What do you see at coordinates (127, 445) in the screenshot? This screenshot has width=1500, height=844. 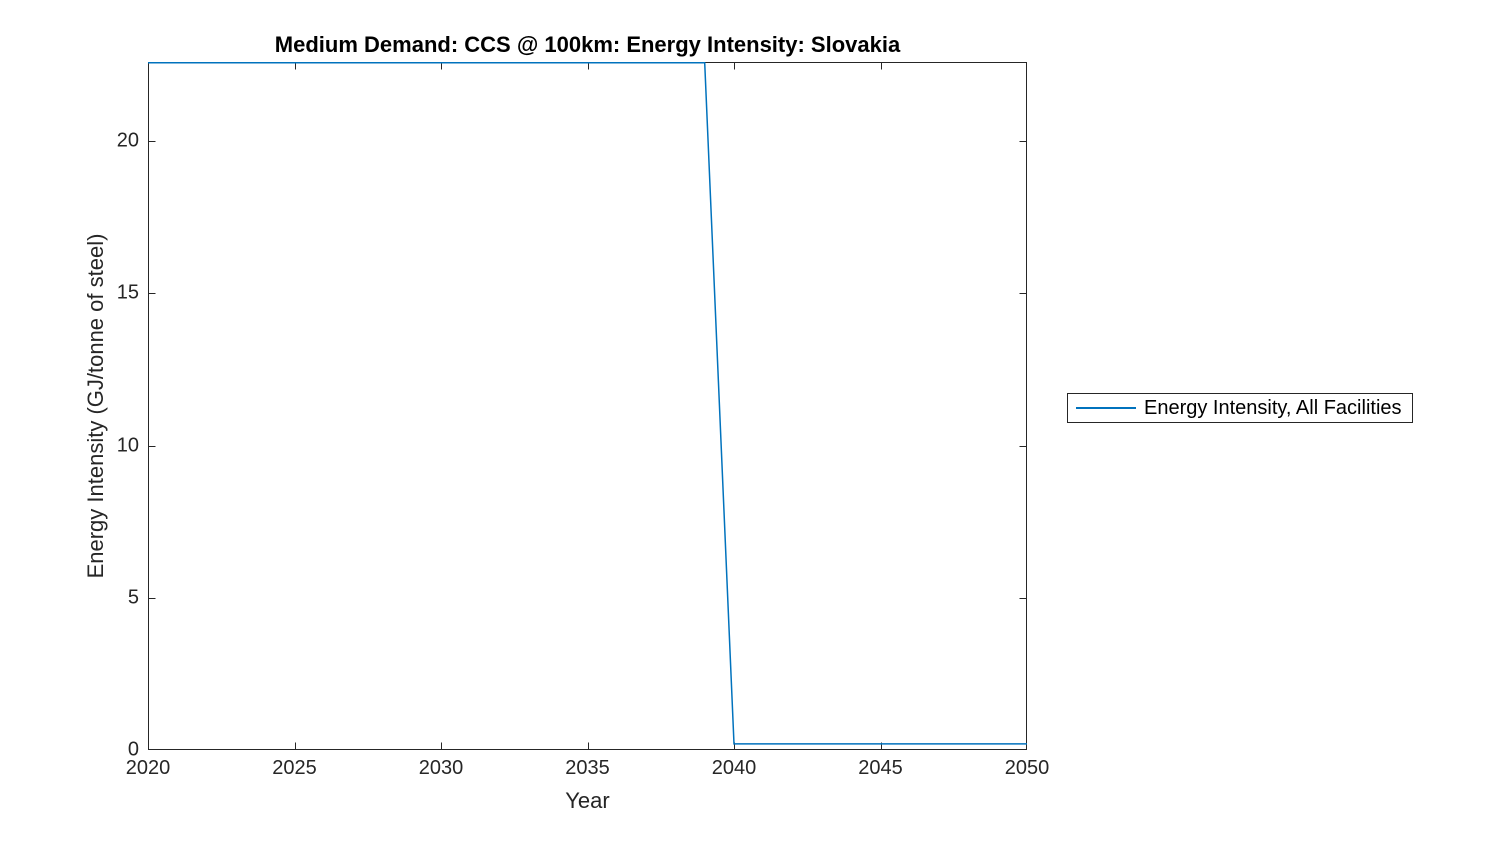 I see `y-tick-label: 10` at bounding box center [127, 445].